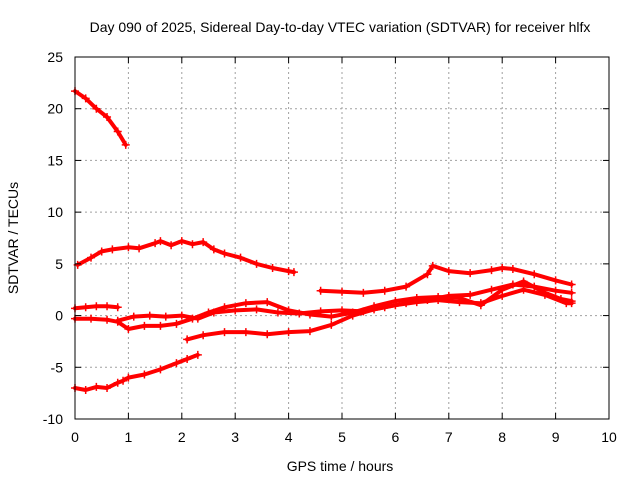  I want to click on y-tick-label: 10, so click(55, 212).